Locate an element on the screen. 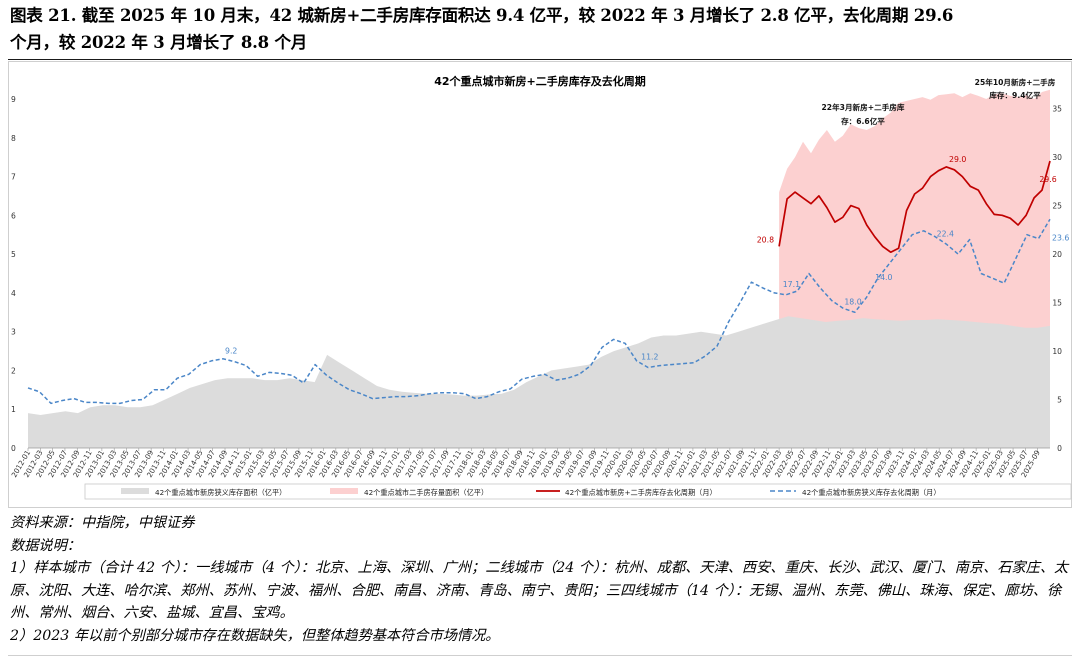  y-right-tick: 0 is located at coordinates (1059, 448).